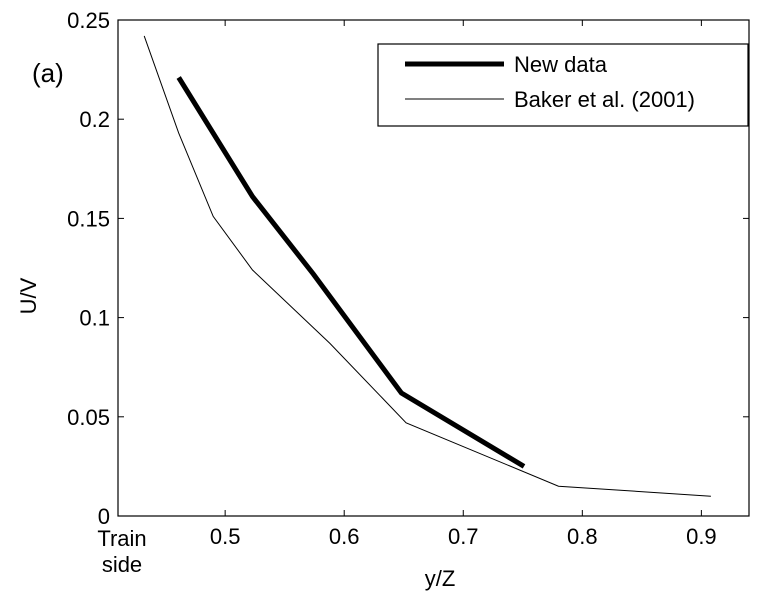 This screenshot has width=764, height=594. I want to click on y-tick-label: 0.25, so click(88, 20).